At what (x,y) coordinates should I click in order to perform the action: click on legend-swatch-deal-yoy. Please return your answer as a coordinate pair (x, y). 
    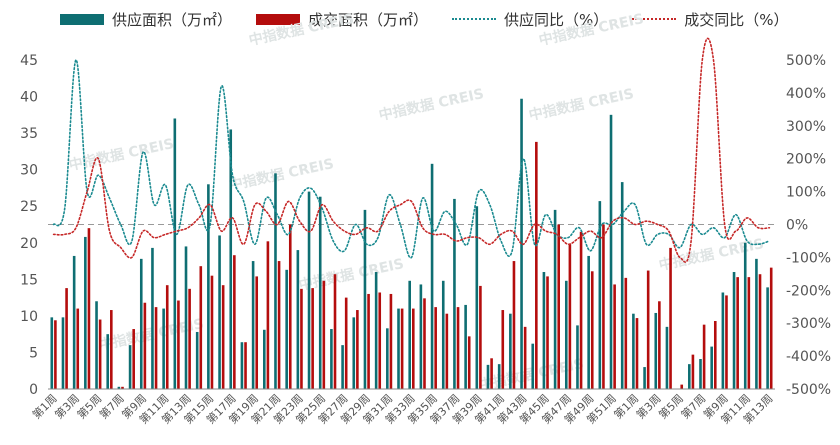
    Looking at the image, I should click on (654, 19).